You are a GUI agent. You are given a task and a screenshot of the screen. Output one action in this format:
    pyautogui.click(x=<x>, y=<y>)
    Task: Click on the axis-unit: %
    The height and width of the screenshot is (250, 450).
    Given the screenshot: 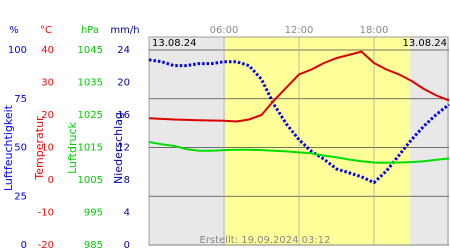 What is the action you would take?
    pyautogui.click(x=14, y=30)
    